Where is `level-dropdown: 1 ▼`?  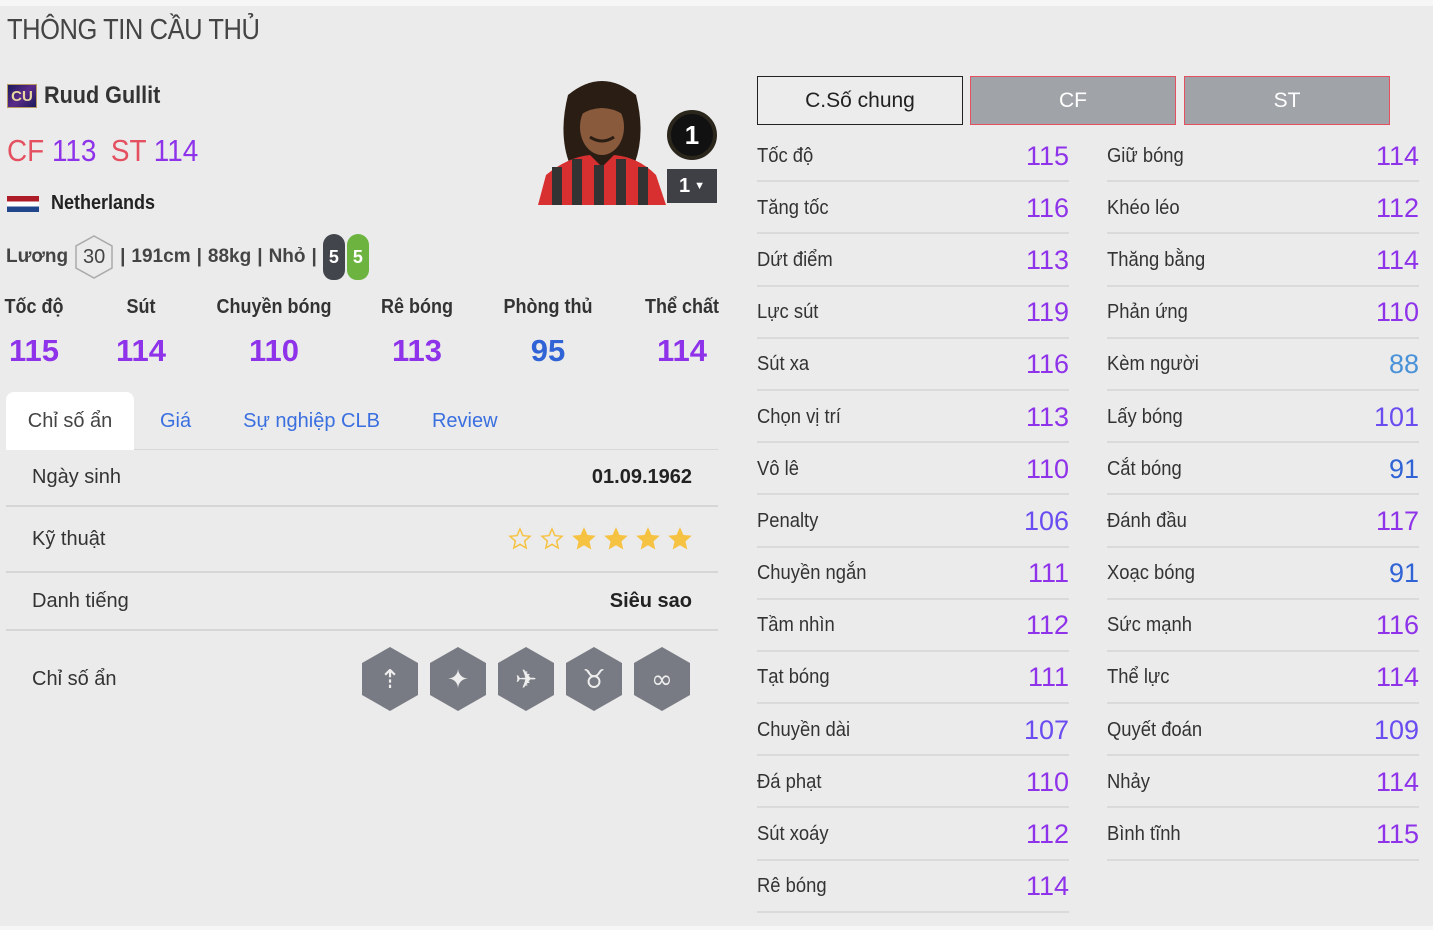 level-dropdown: 1 ▼ is located at coordinates (692, 186).